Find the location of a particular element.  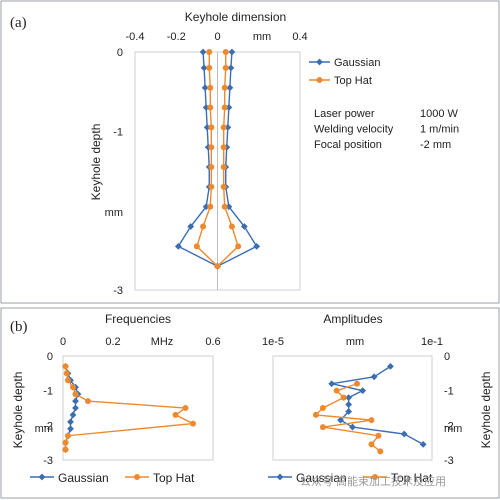

parameter-label: Welding velocity is located at coordinates (354, 130).